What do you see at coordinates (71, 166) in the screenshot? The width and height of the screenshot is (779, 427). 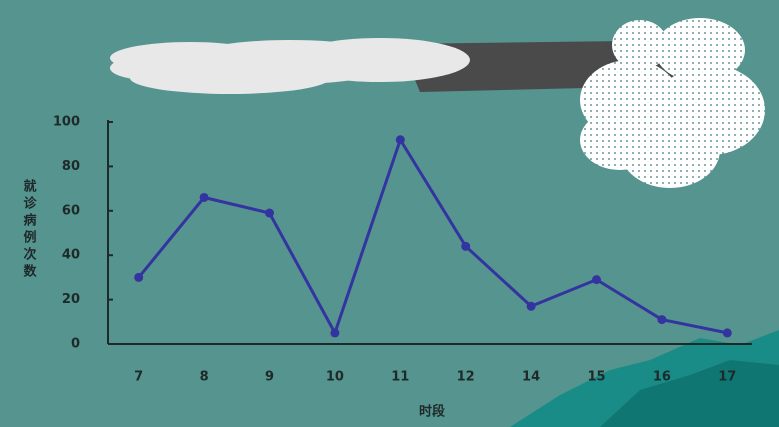 I see `y-tick-label: 80` at bounding box center [71, 166].